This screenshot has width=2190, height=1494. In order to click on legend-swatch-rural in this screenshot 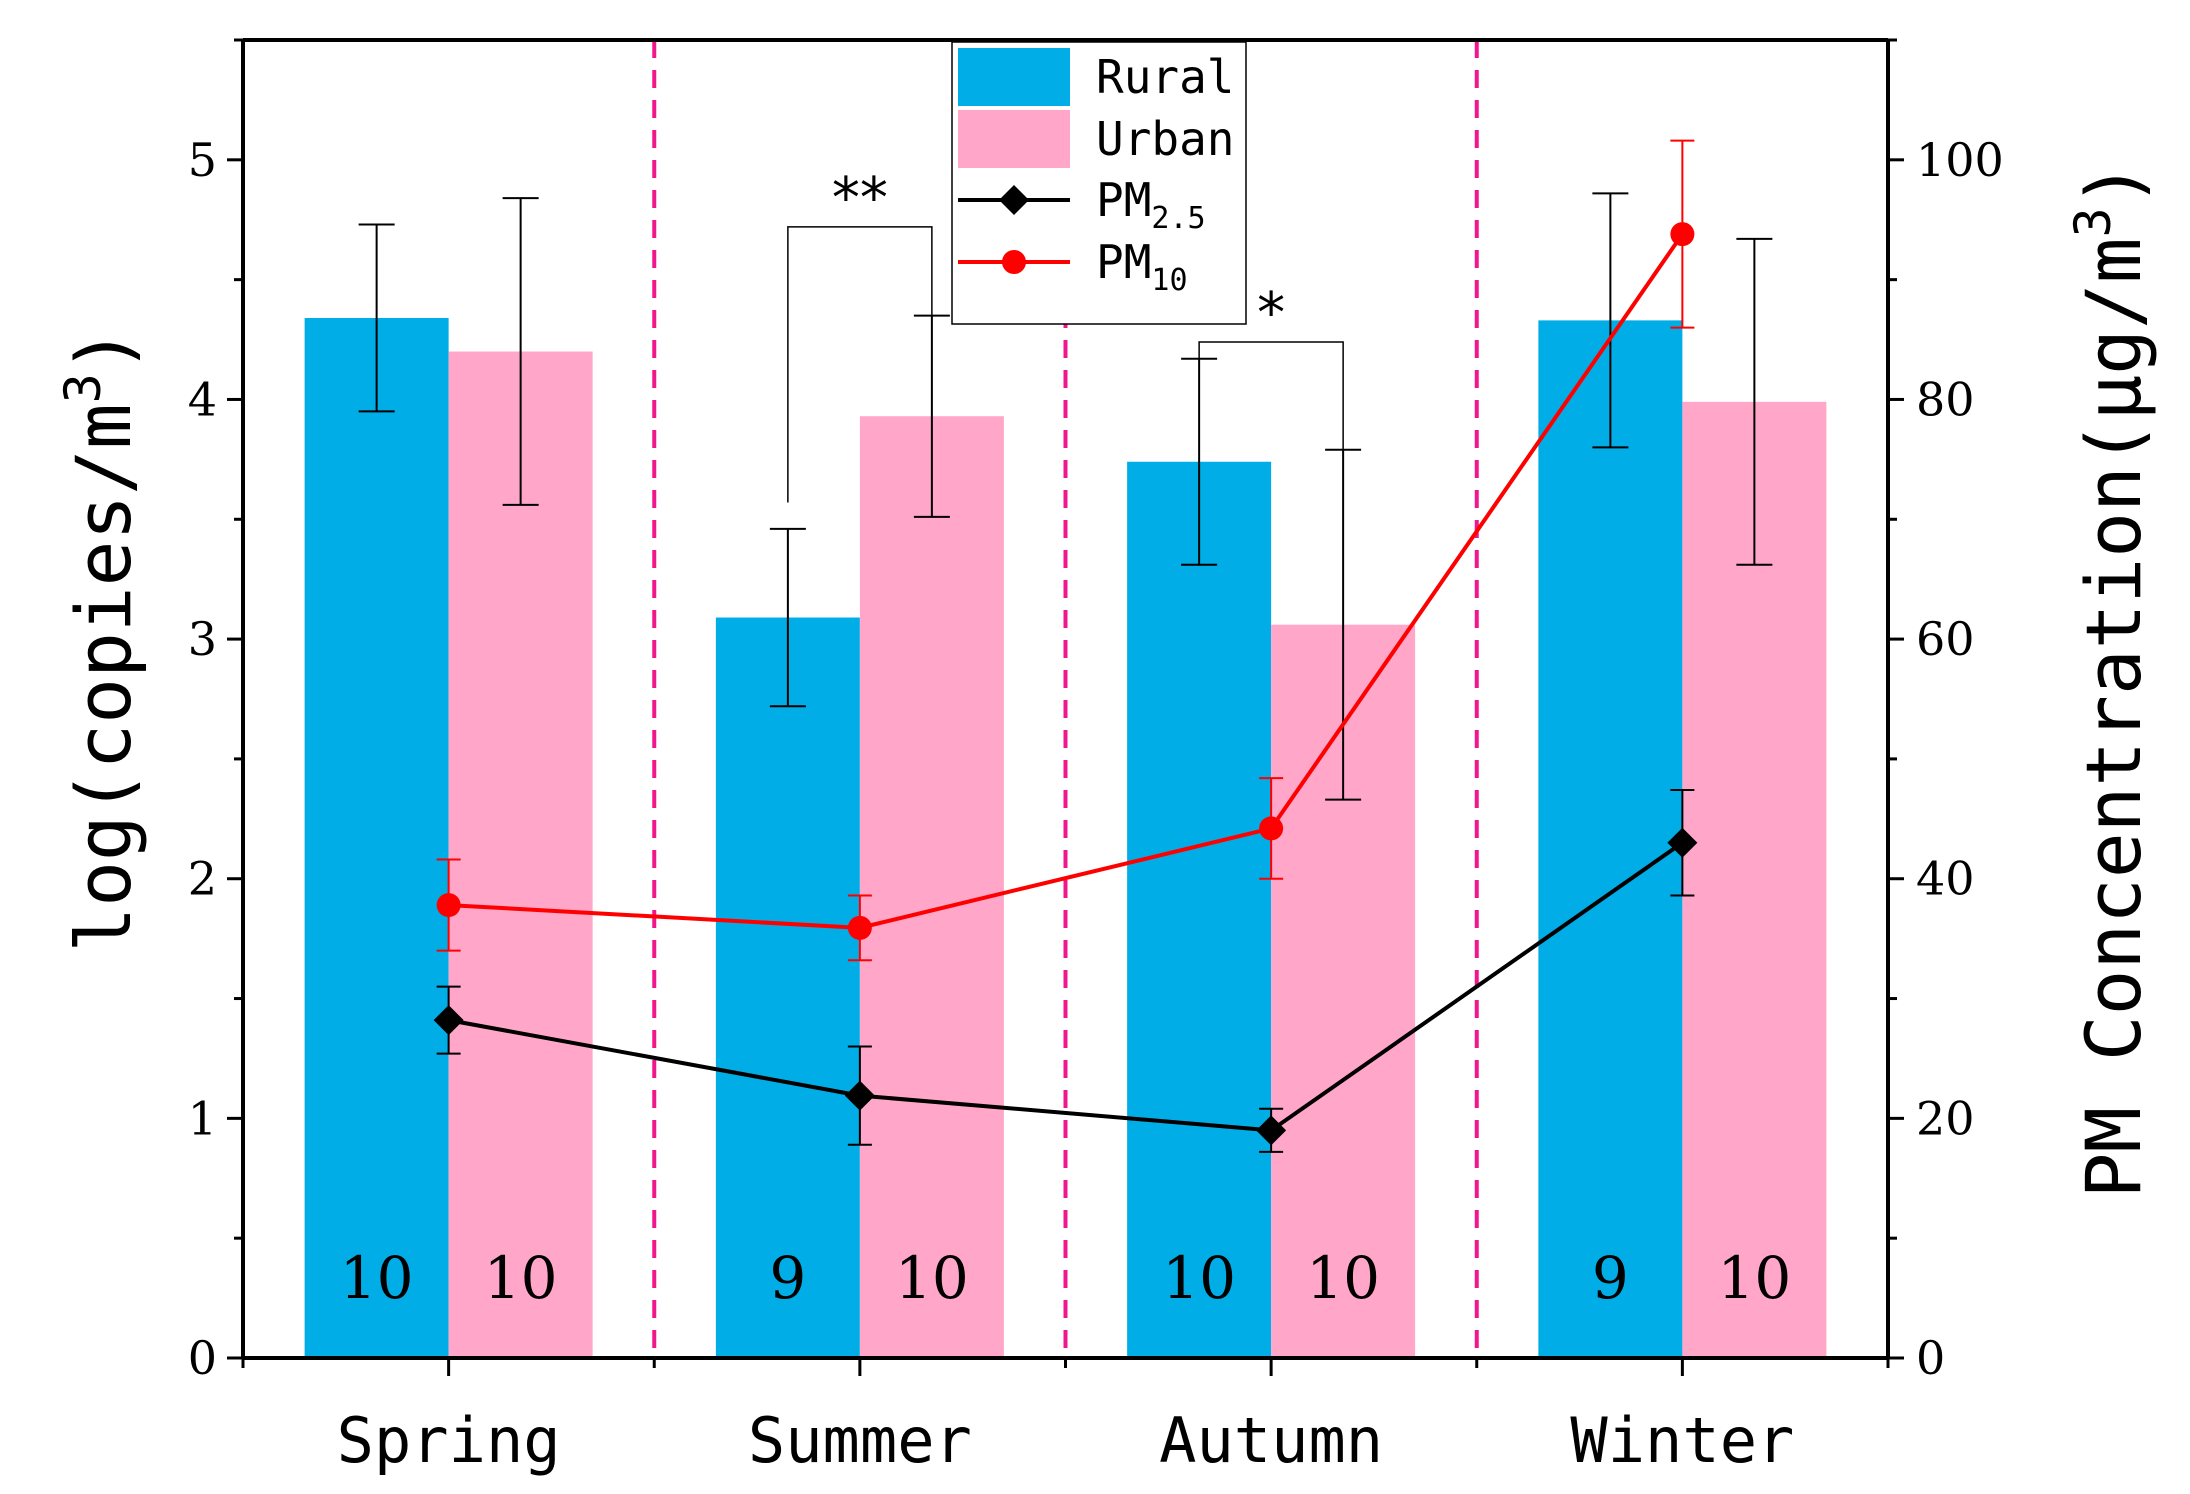, I will do `click(1014, 77)`.